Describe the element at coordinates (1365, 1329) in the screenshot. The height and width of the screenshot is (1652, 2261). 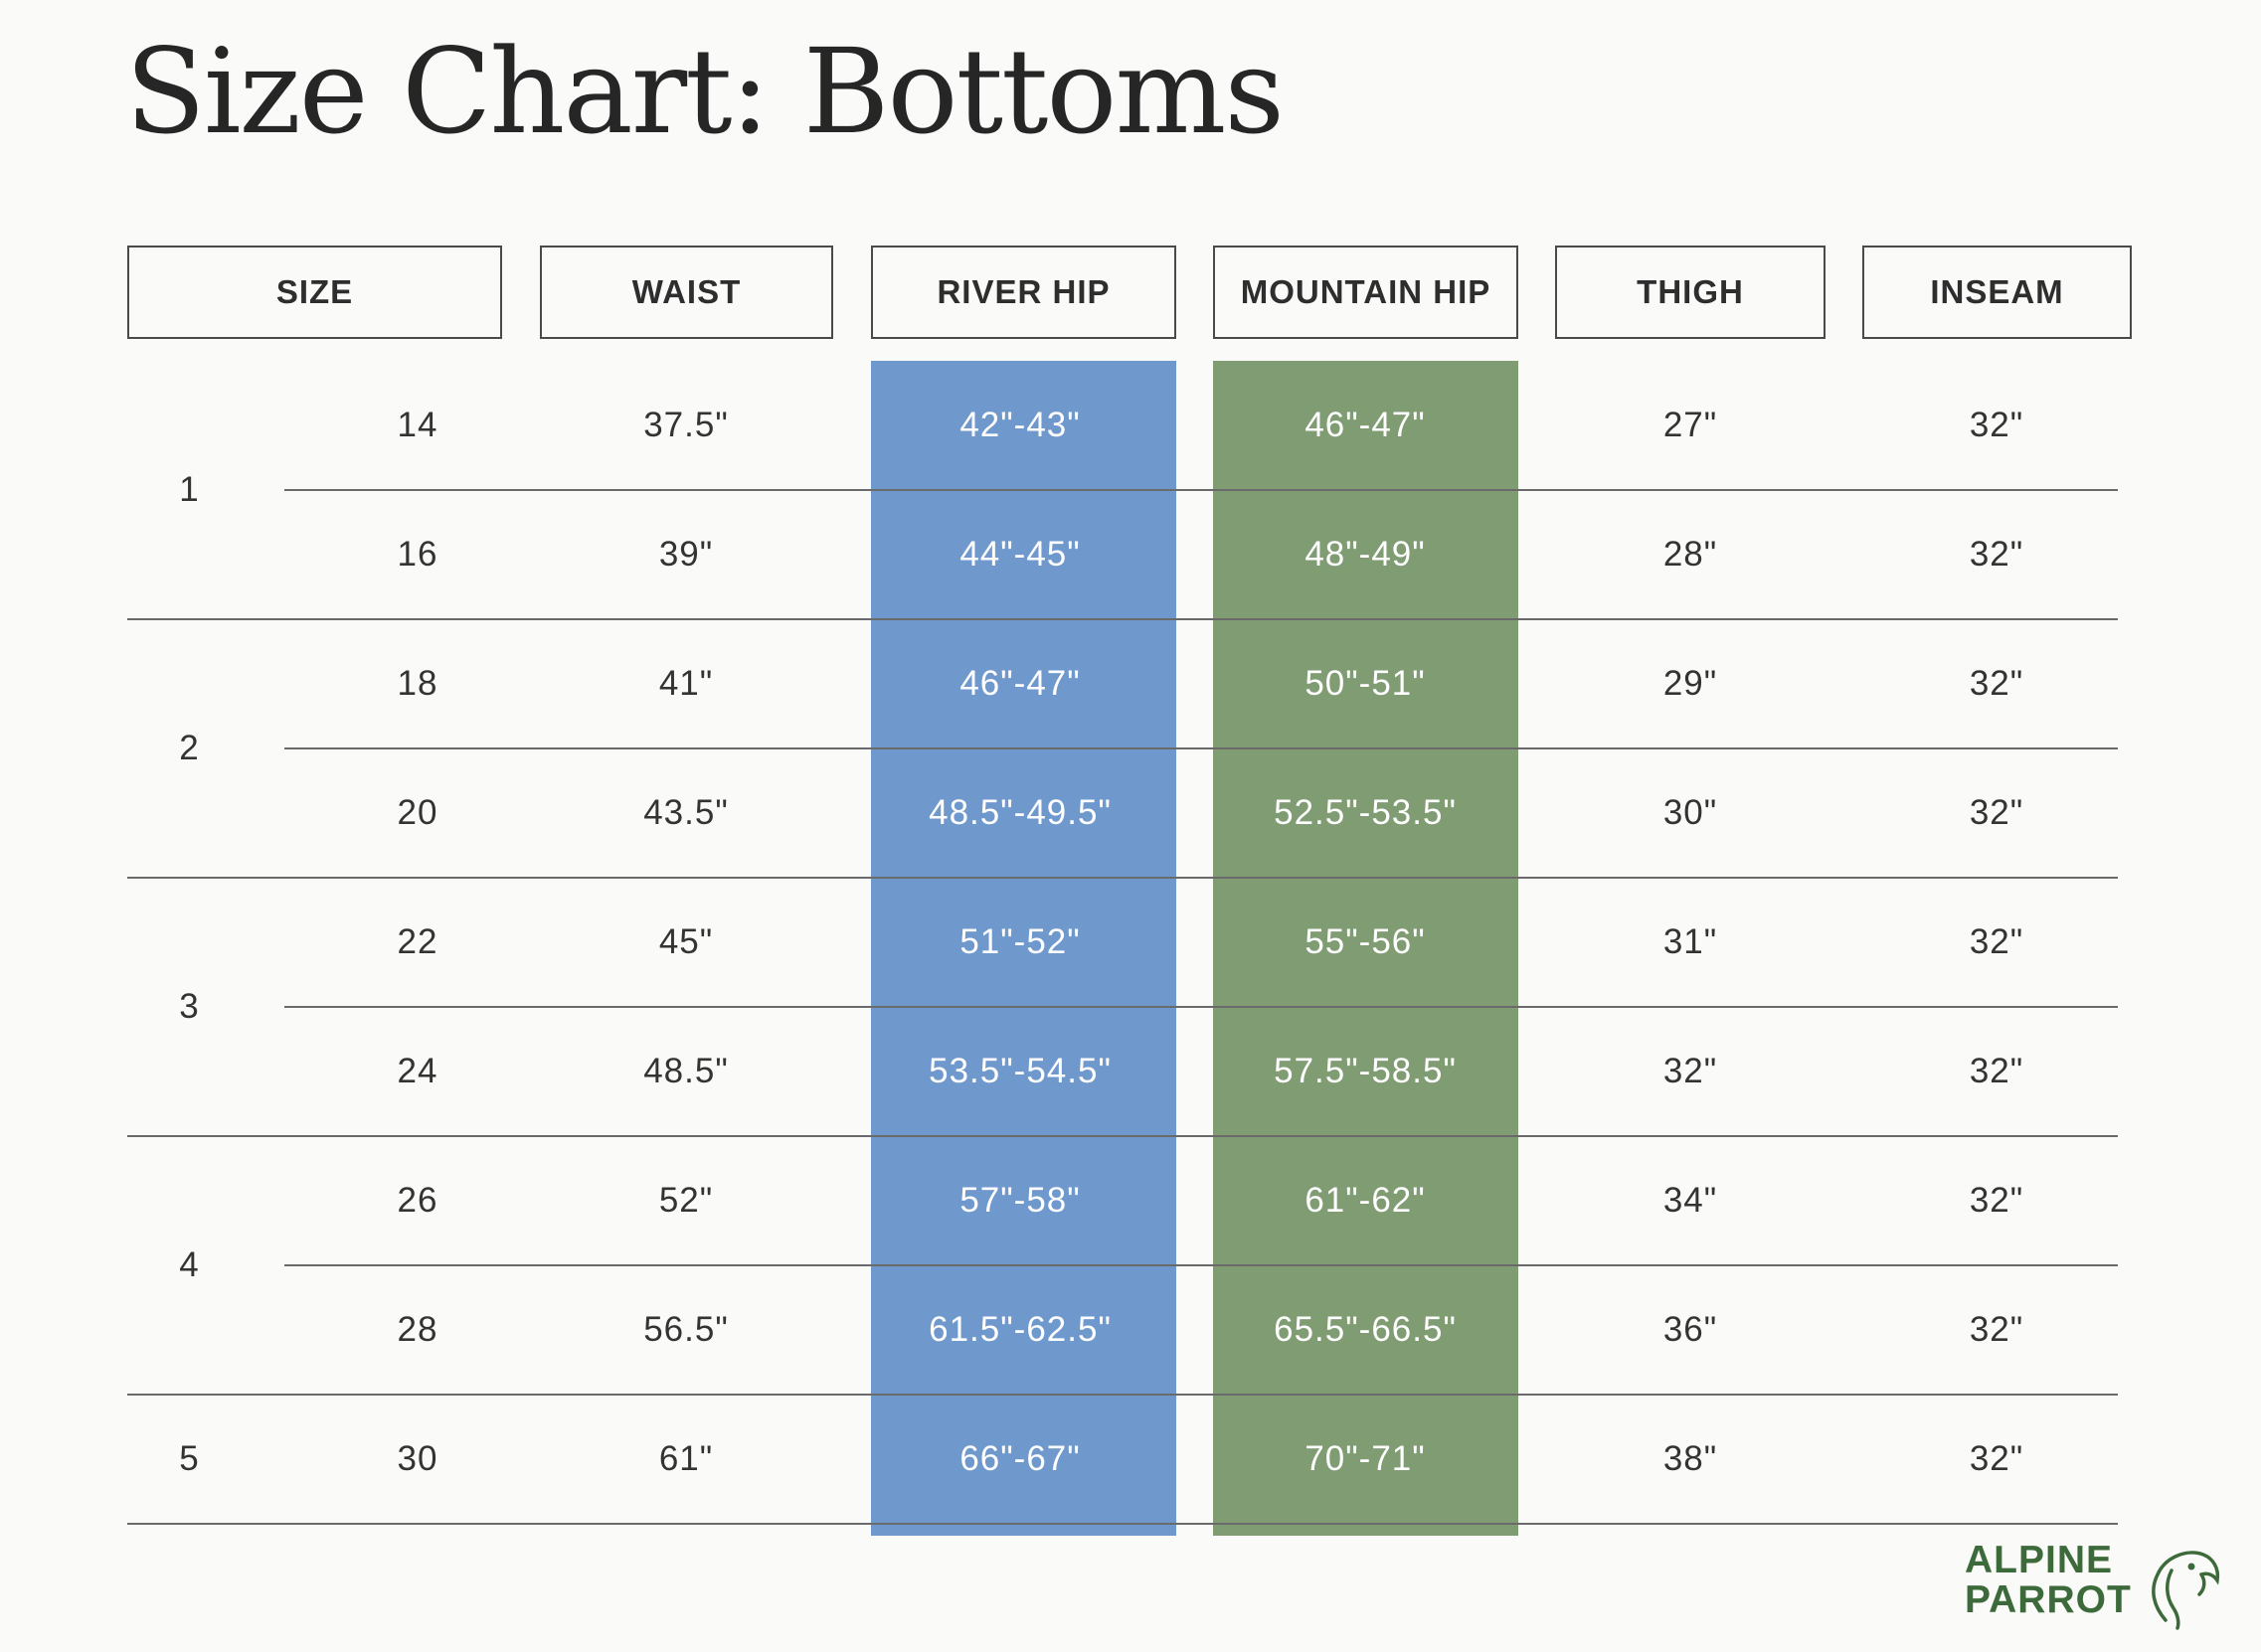
I see `mountain-hip-cell: 65.5"-66.5"` at that location.